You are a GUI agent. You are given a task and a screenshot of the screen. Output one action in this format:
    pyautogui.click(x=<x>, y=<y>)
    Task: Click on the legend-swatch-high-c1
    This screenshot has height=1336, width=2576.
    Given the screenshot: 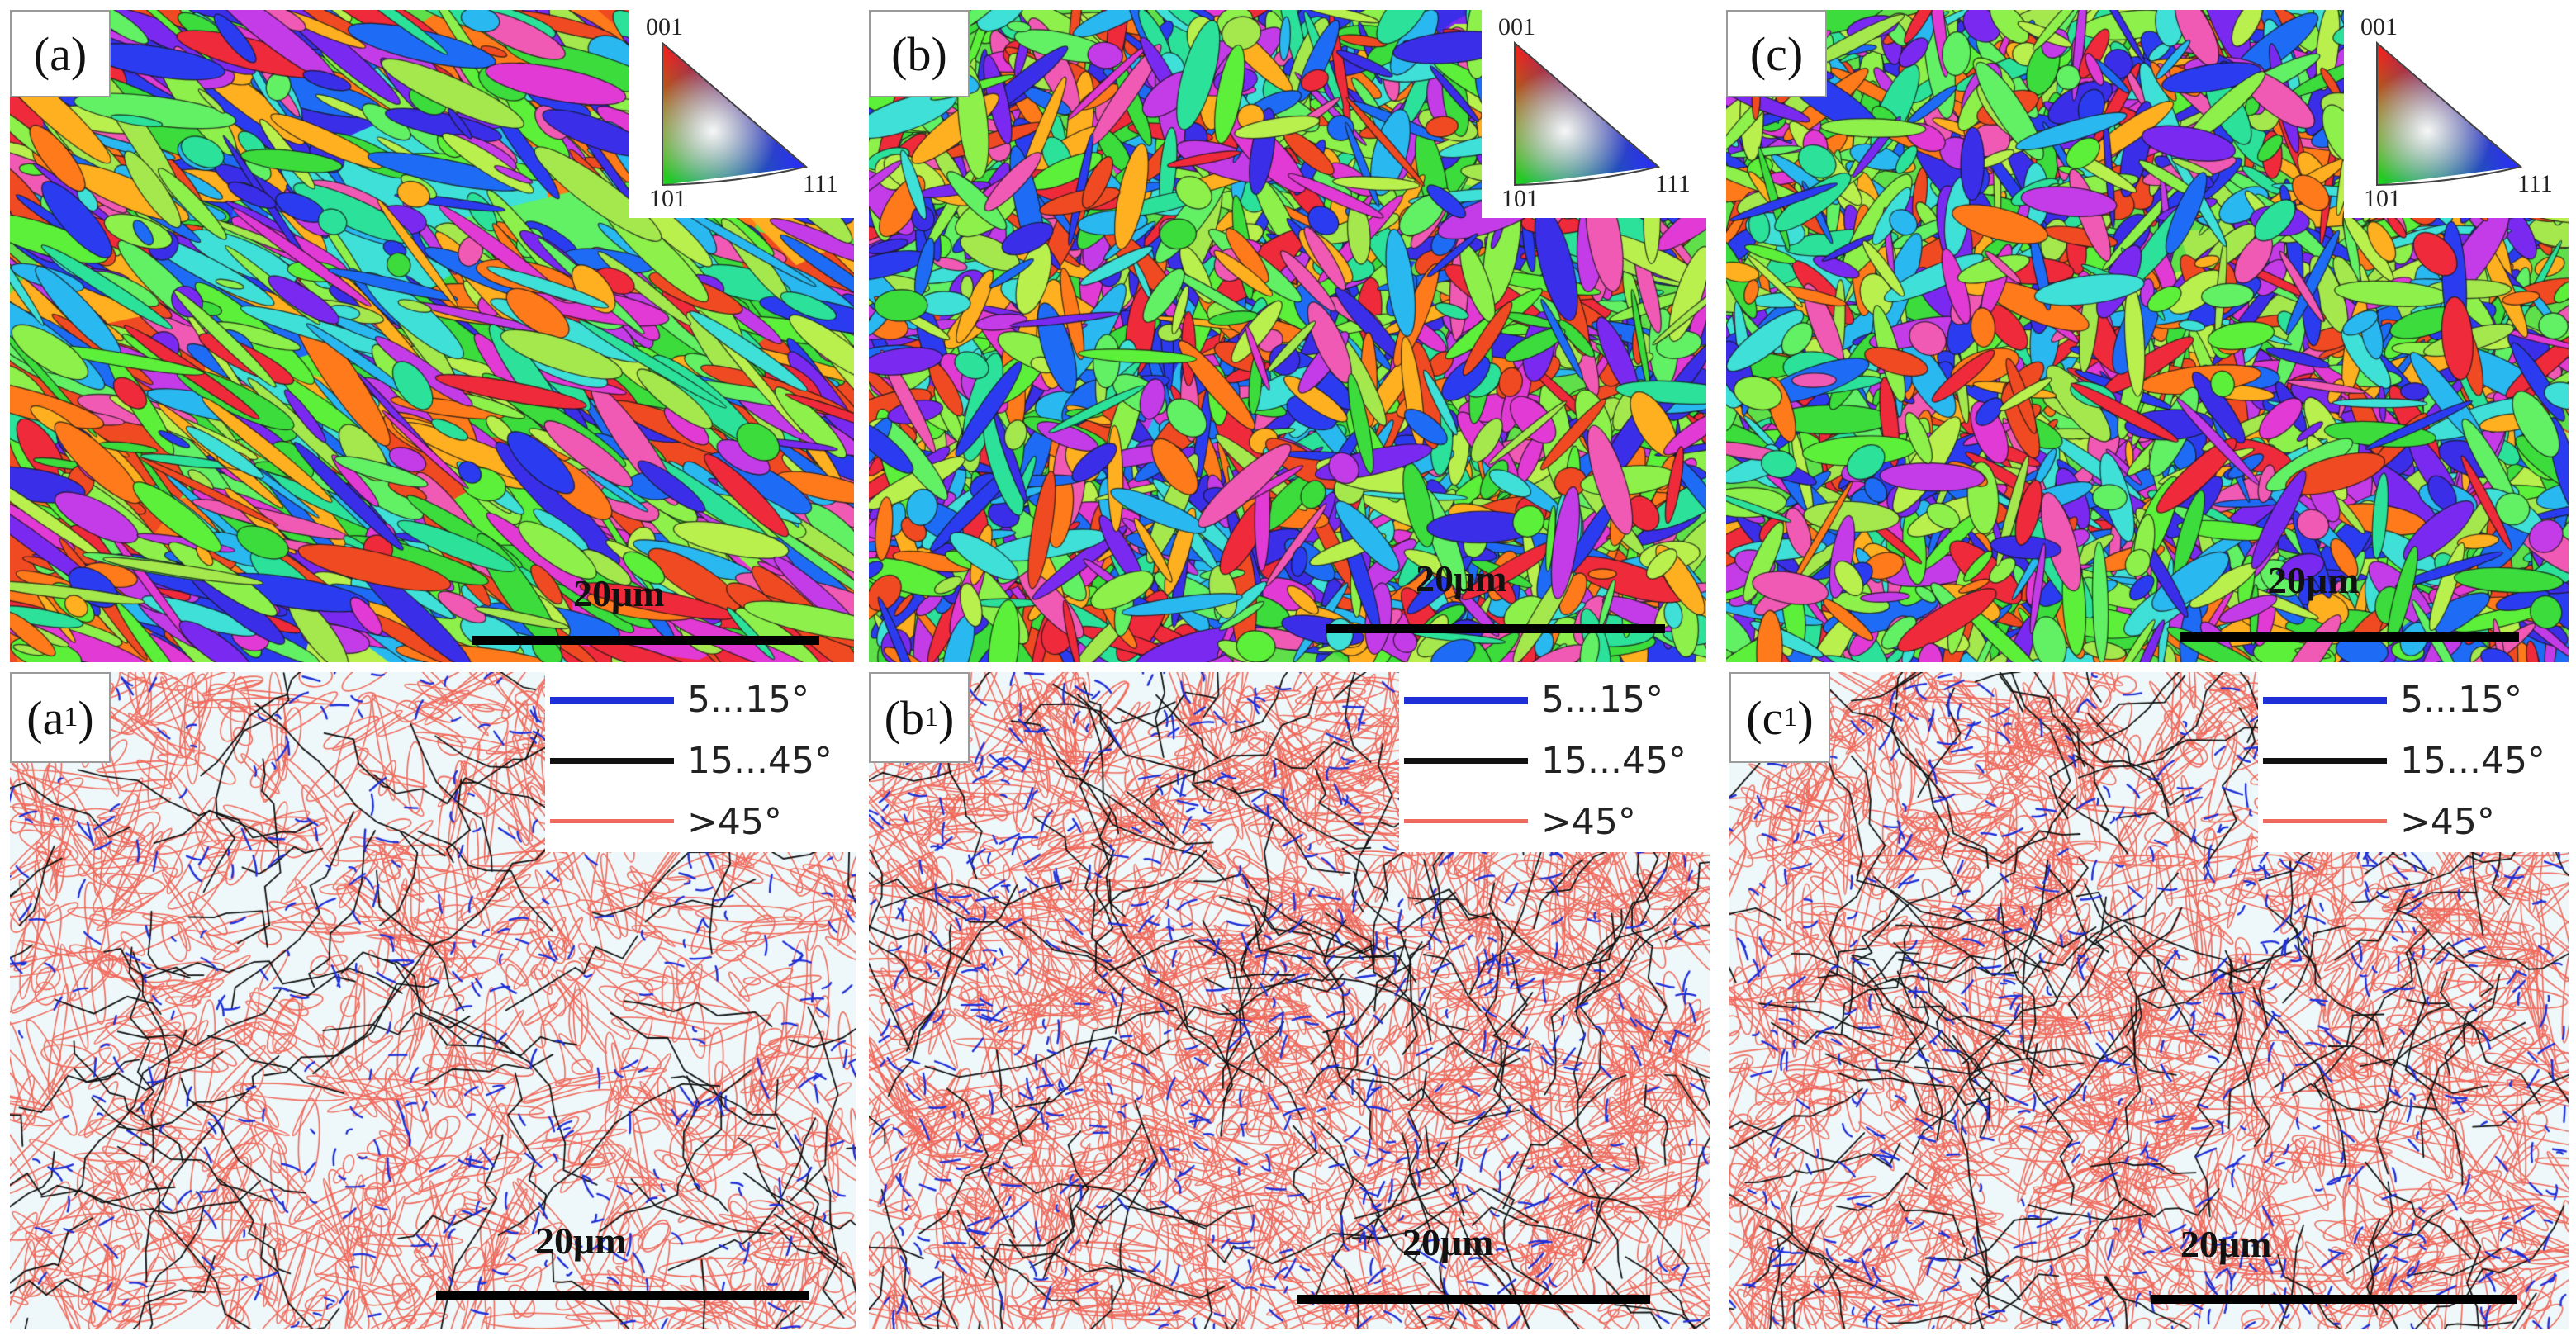 What is the action you would take?
    pyautogui.click(x=2325, y=821)
    